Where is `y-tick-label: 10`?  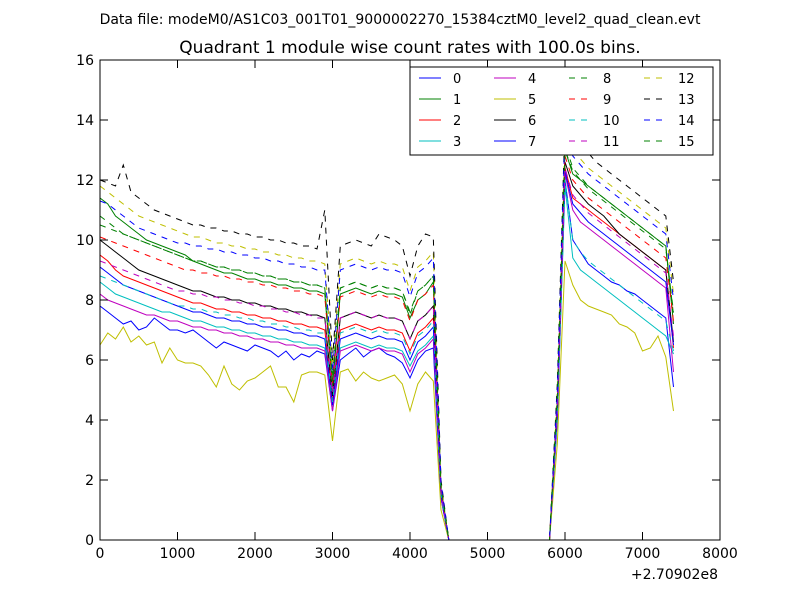
y-tick-label: 10 is located at coordinates (85, 241).